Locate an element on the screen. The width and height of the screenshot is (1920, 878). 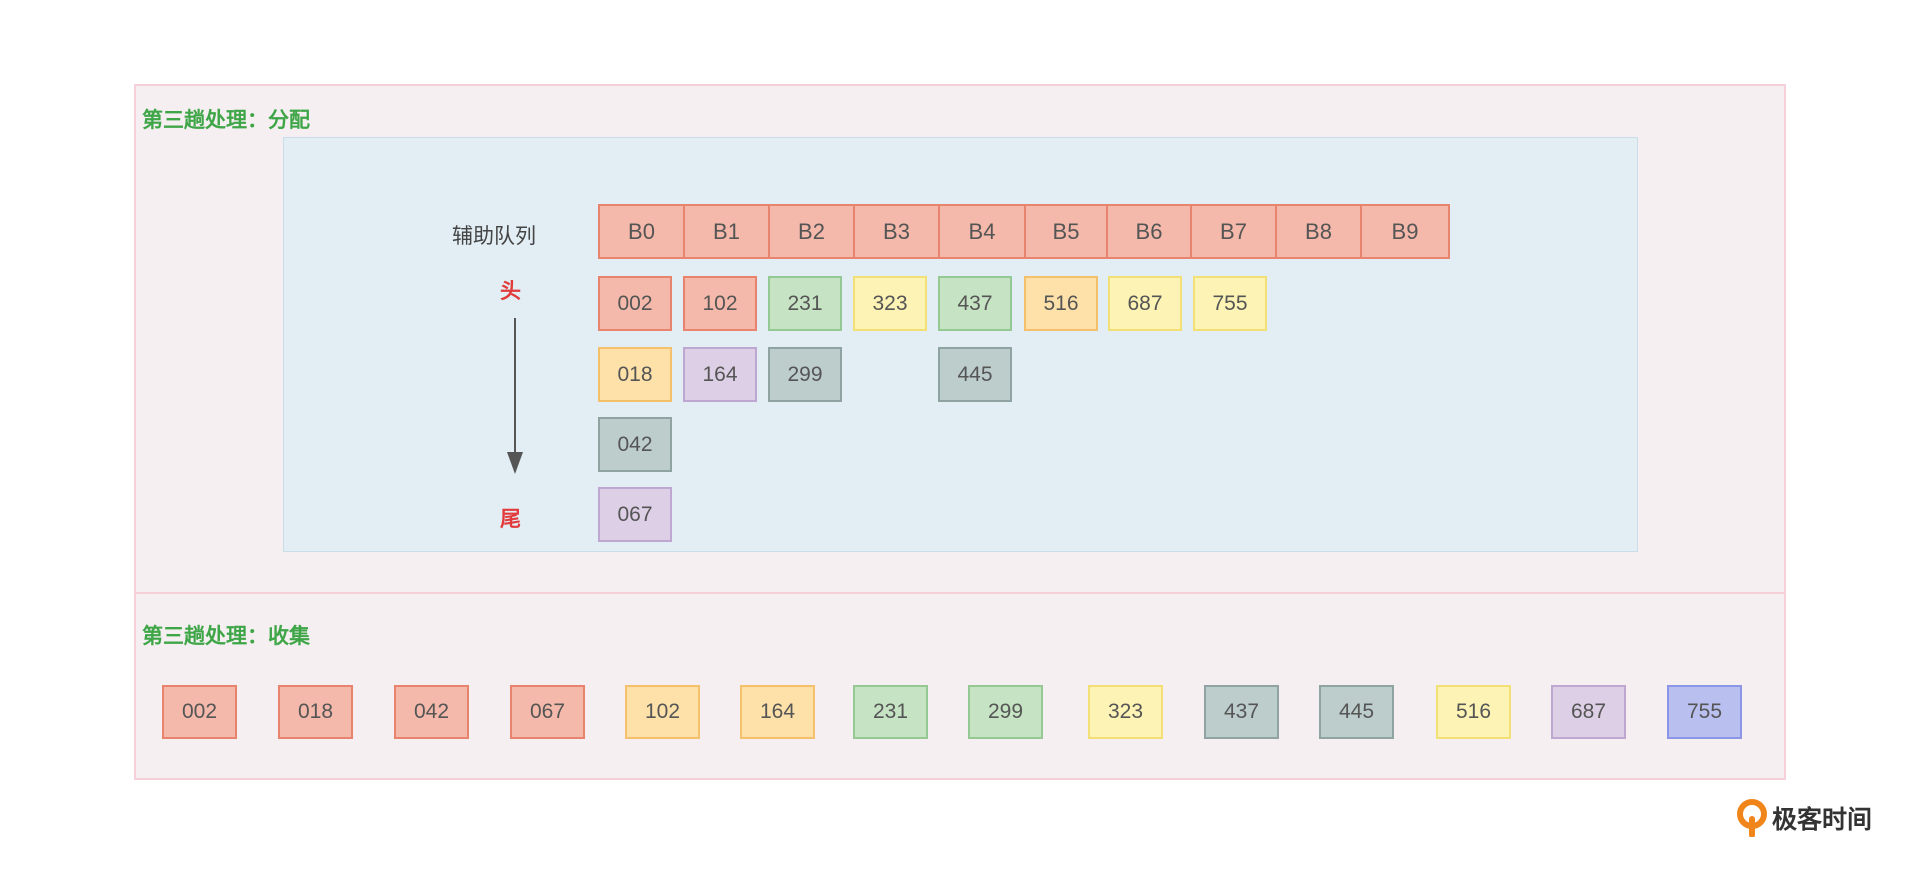
queue-item: 002 is located at coordinates (635, 303).